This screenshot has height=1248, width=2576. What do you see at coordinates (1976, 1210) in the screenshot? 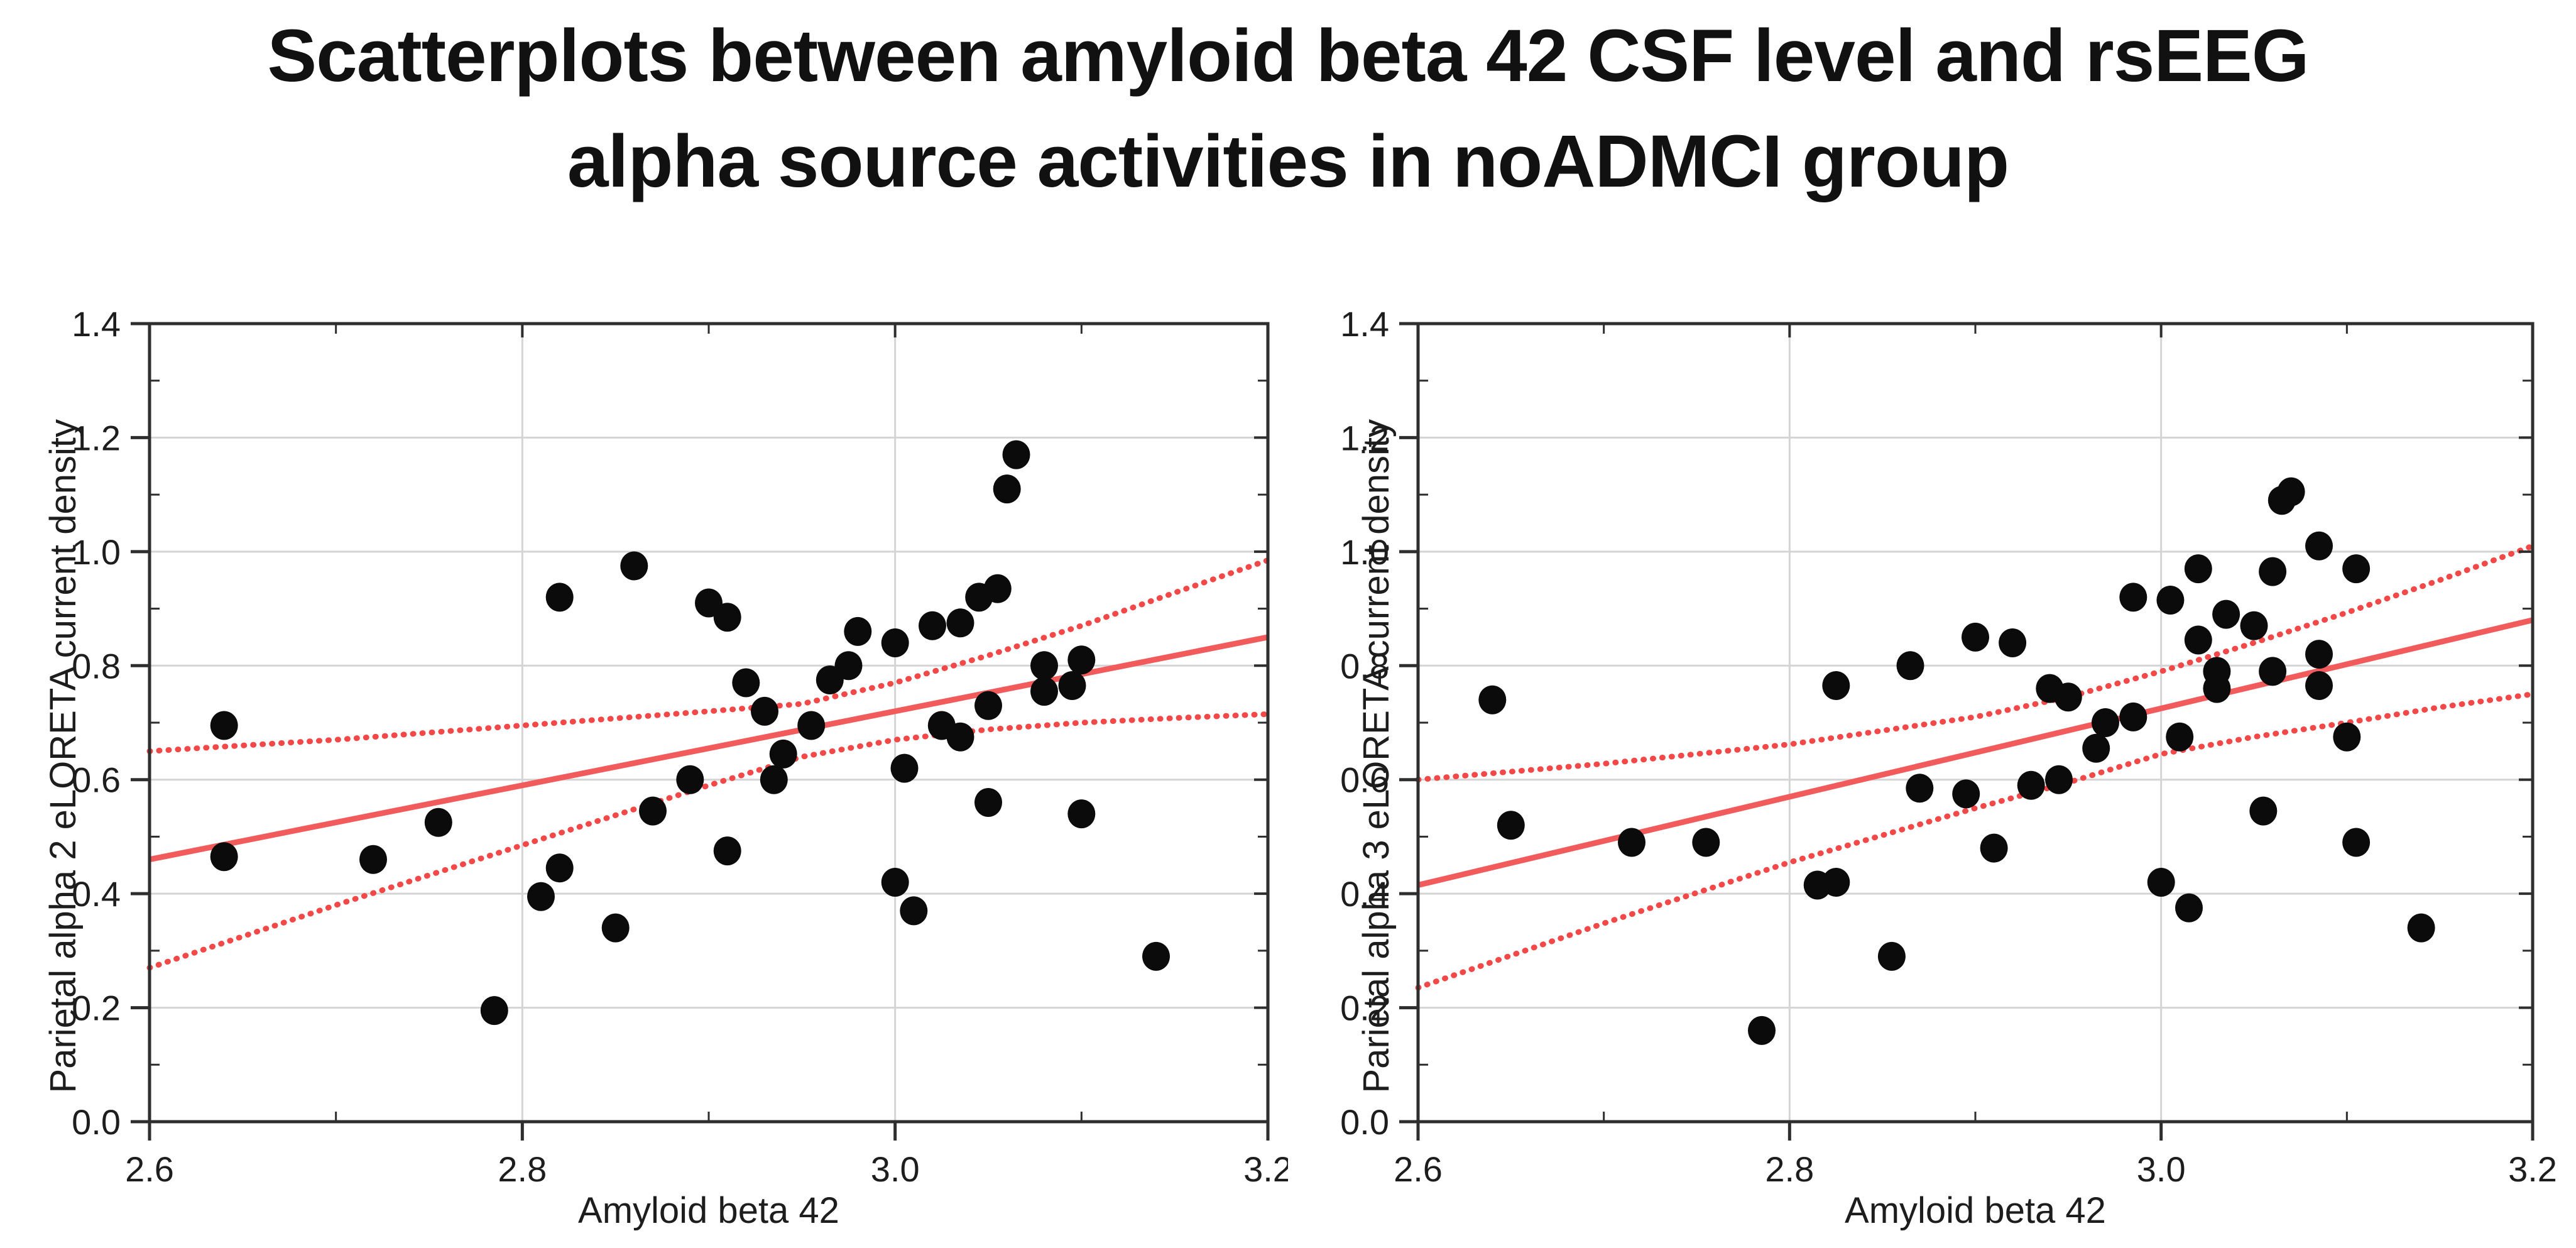
I see `x-axis-title-right: Amyloid beta 42` at bounding box center [1976, 1210].